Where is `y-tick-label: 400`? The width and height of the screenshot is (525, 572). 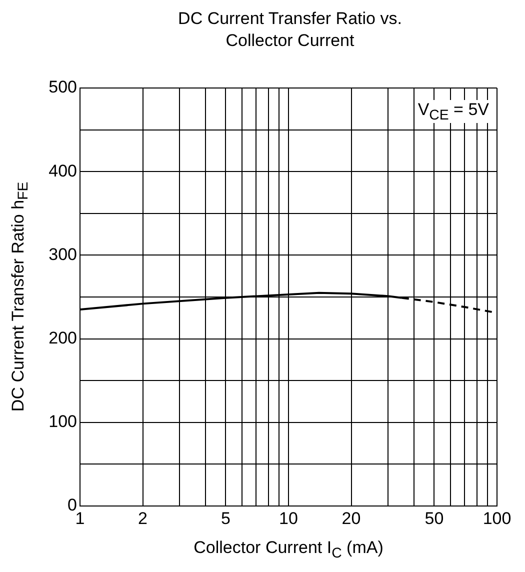 y-tick-label: 400 is located at coordinates (62, 170).